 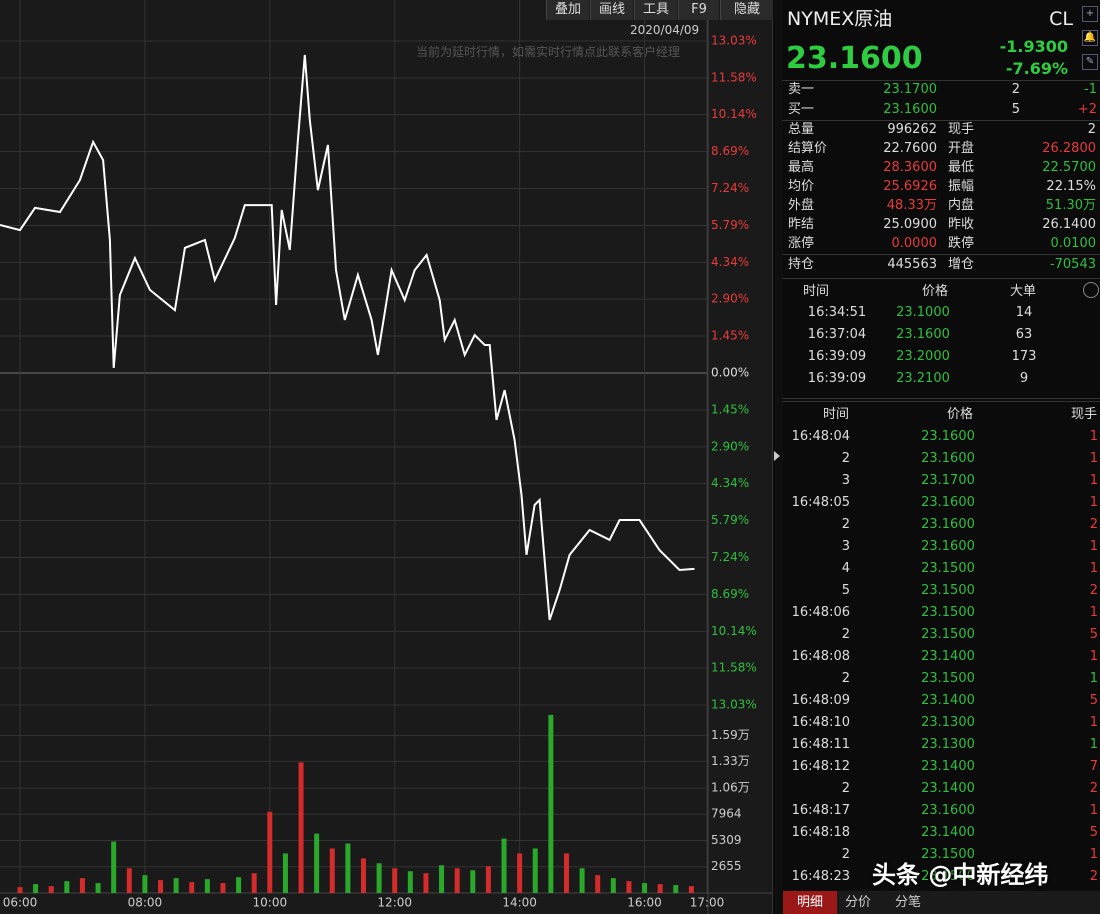 I want to click on trade-time: 4, so click(x=845, y=568).